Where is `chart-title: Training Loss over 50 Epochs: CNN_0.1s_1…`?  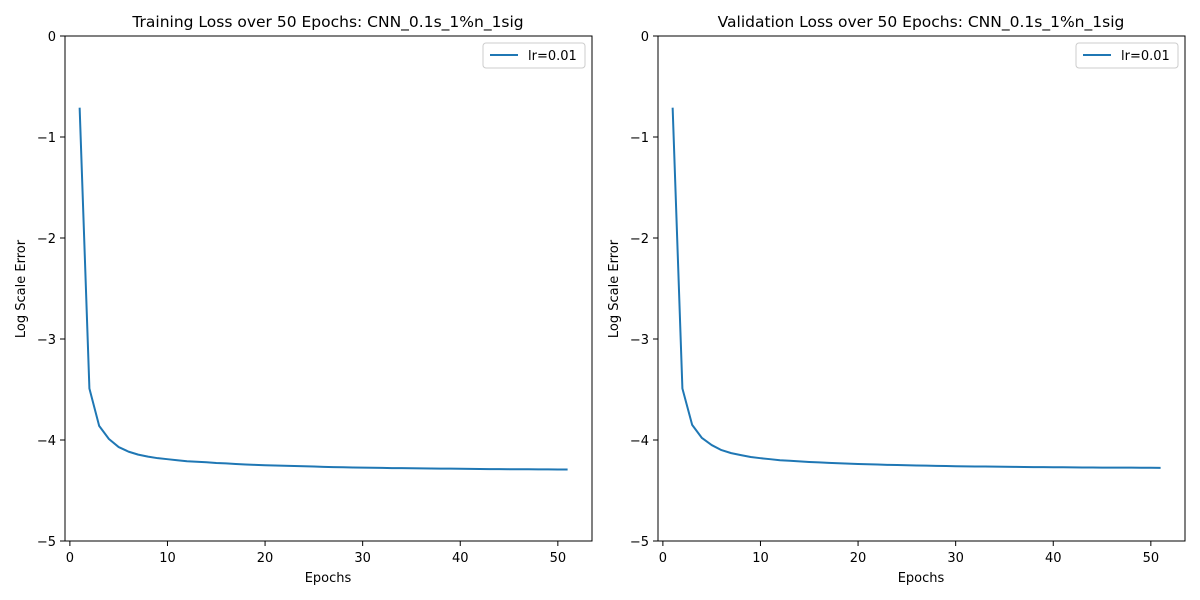
chart-title: Training Loss over 50 Epochs: CNN_0.1s_1… is located at coordinates (327, 22).